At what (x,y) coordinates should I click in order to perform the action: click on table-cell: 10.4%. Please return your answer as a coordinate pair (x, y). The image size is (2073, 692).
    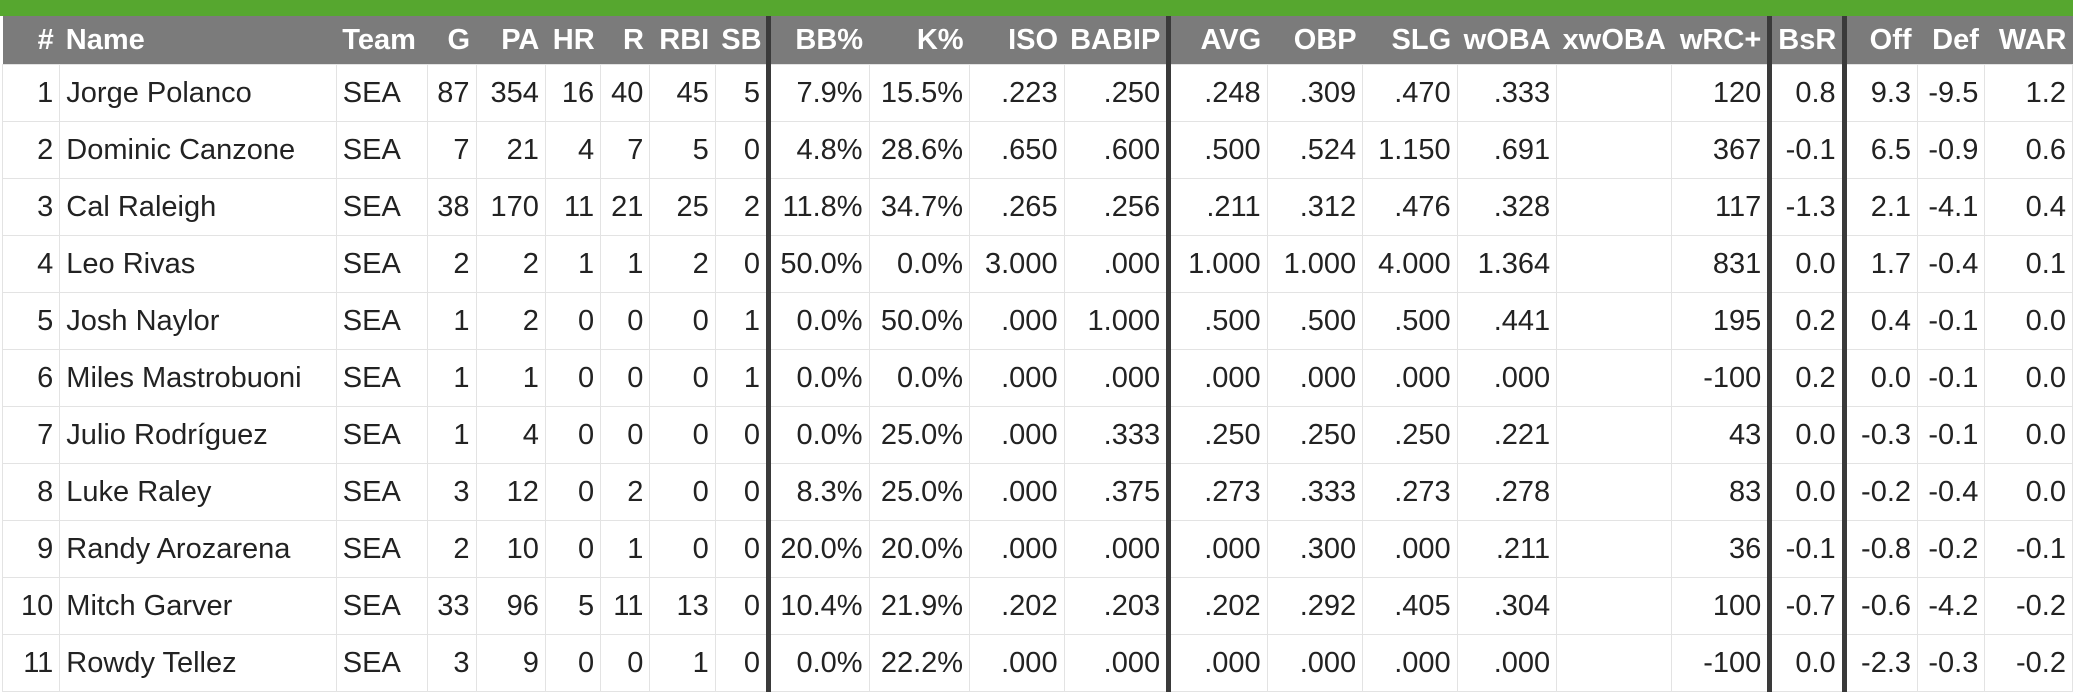
    Looking at the image, I should click on (818, 606).